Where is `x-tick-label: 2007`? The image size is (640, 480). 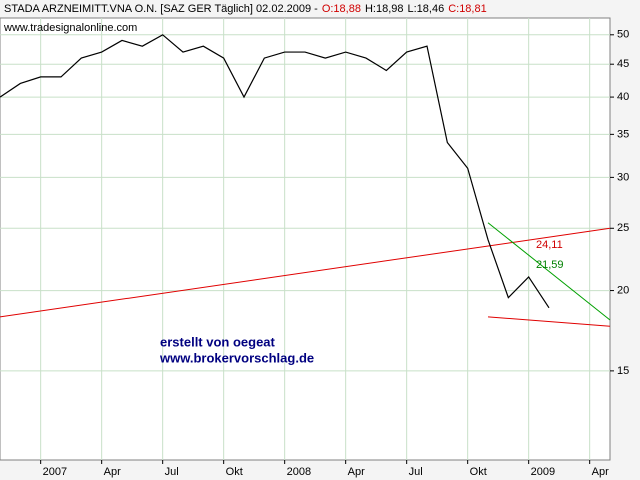
x-tick-label: 2007 is located at coordinates (55, 472).